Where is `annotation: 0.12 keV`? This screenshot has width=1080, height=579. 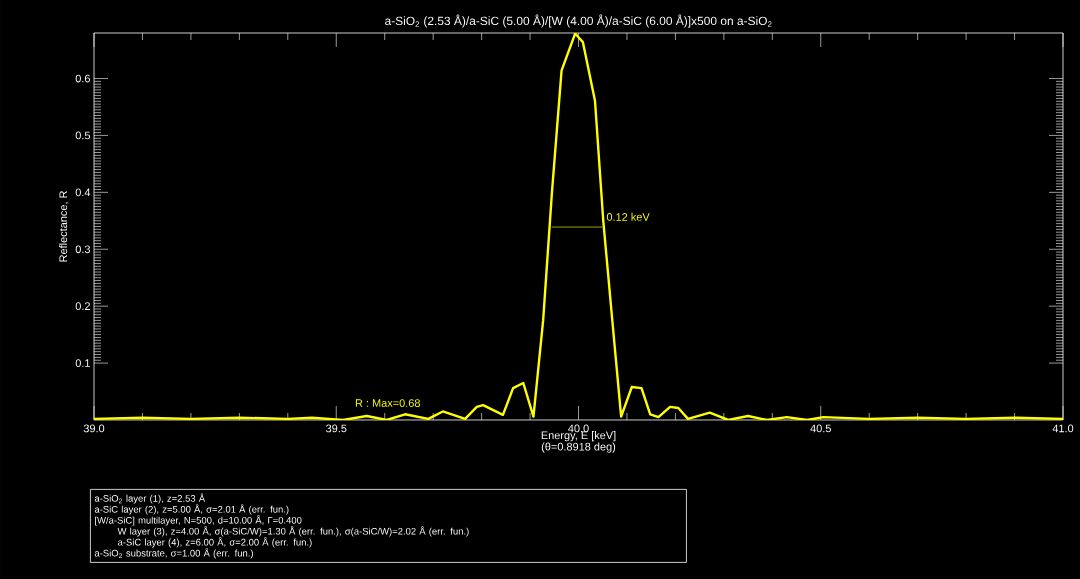 annotation: 0.12 keV is located at coordinates (628, 216).